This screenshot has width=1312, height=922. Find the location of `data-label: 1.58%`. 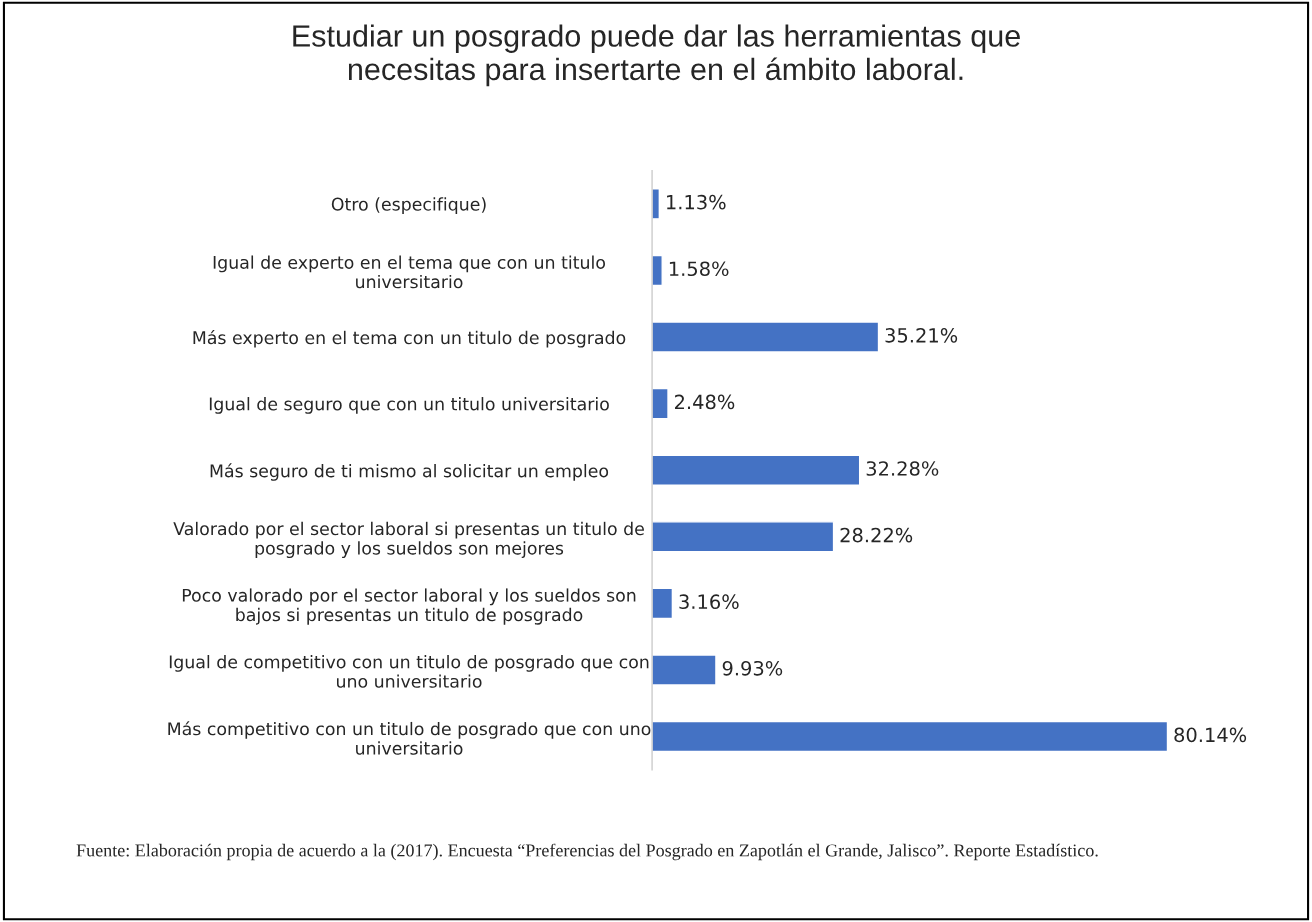

data-label: 1.58% is located at coordinates (699, 269).